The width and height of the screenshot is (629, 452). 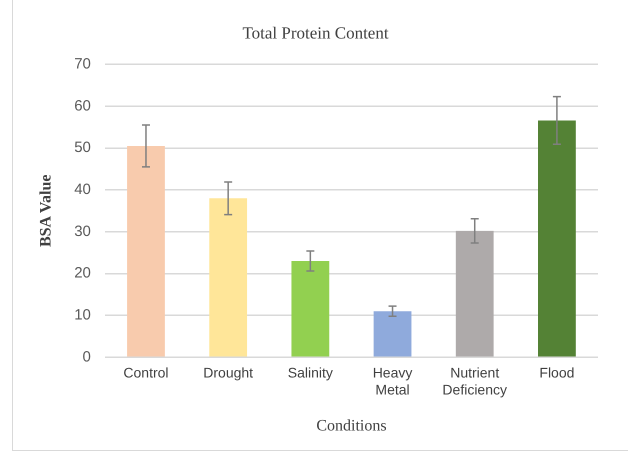 I want to click on x-tick-label: Nutrient Deficiency, so click(x=475, y=381).